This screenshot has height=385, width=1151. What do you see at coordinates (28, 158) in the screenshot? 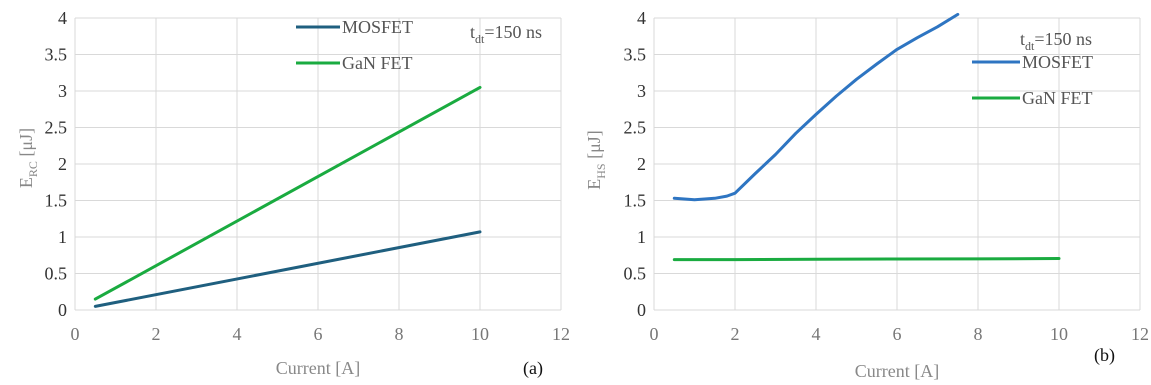
I see `y-axis-label: ERC [μJ]` at bounding box center [28, 158].